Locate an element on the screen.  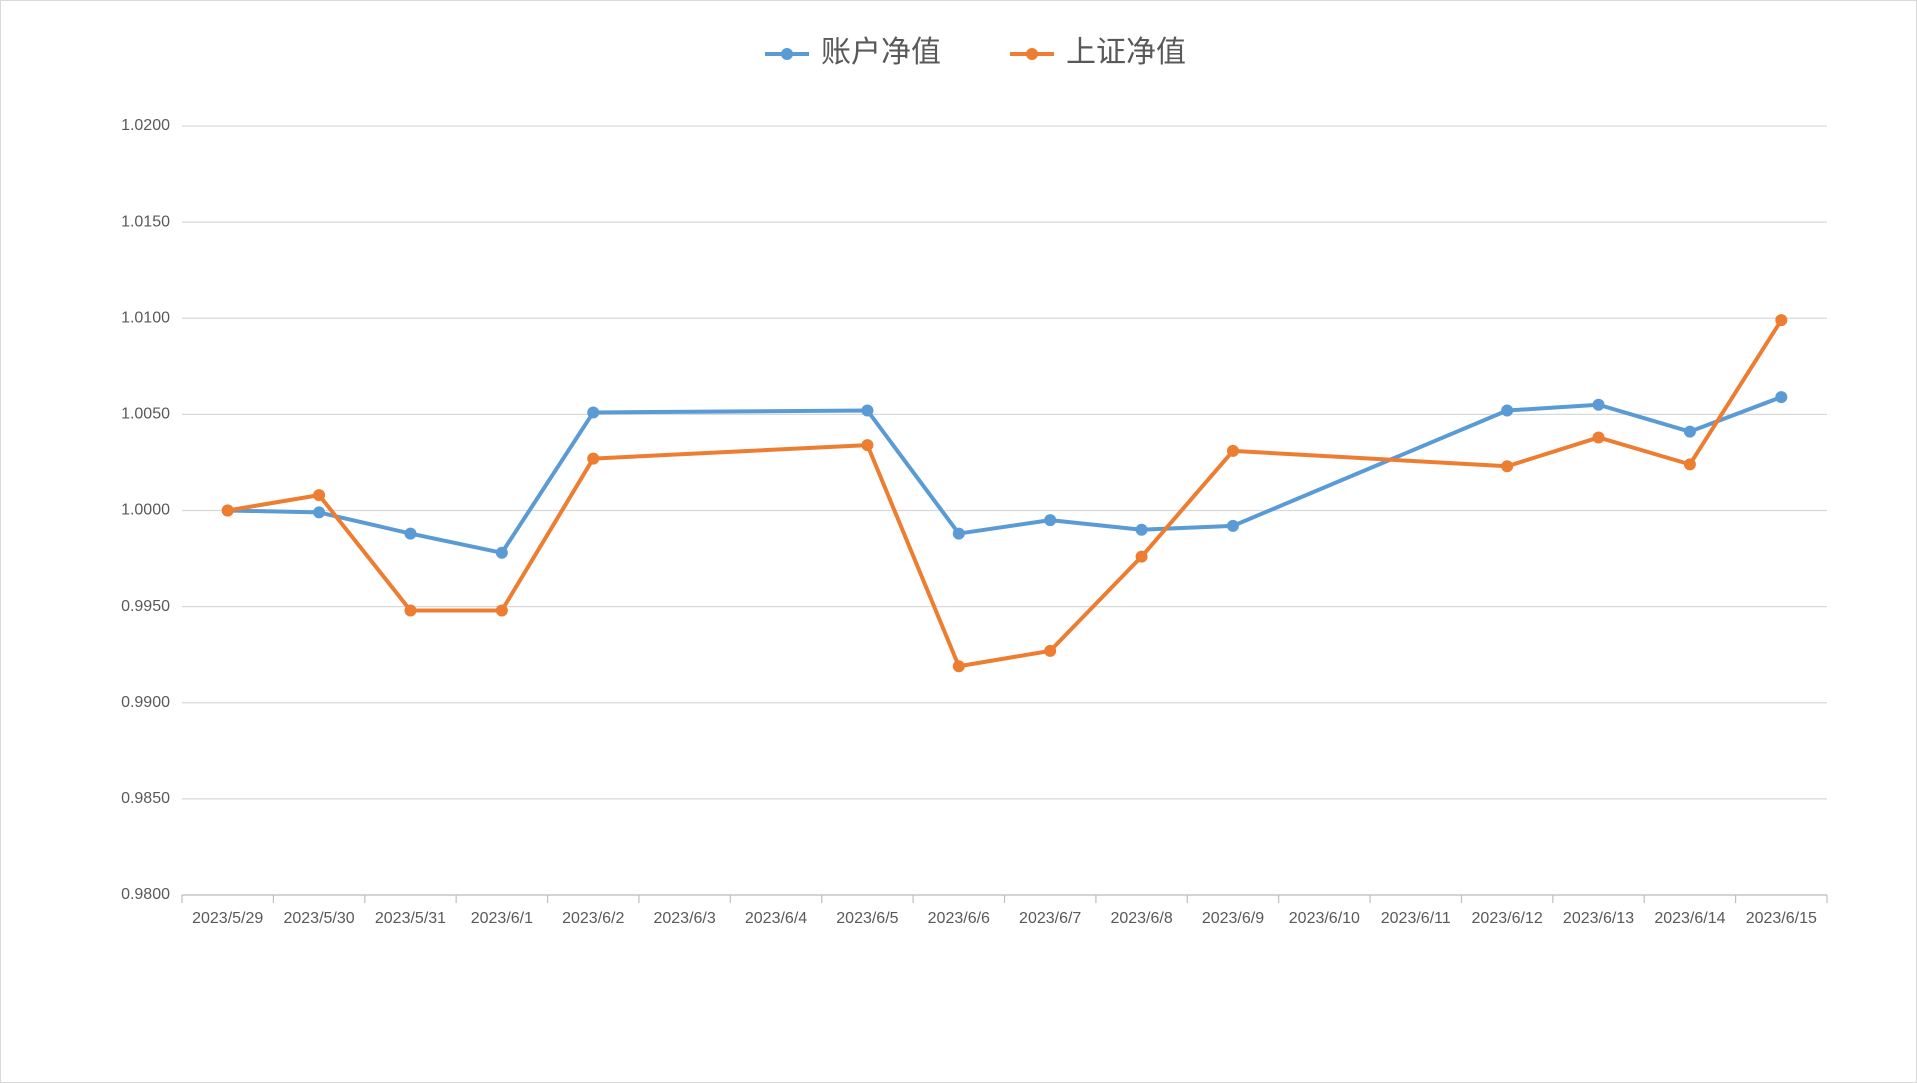
y-tick-label: 1.0200 is located at coordinates (145, 125).